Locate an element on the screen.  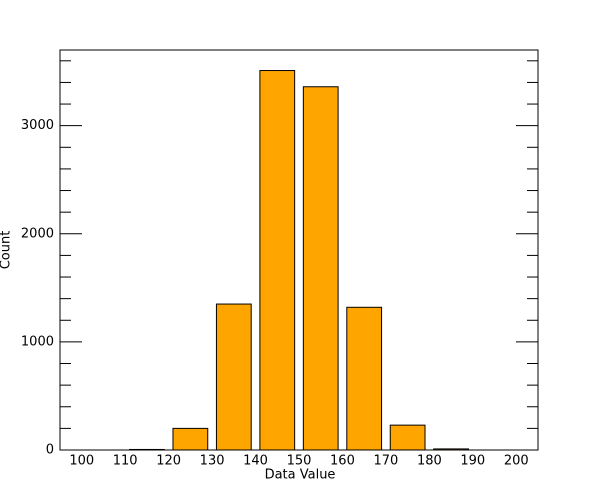
y-tick-label: 0 is located at coordinates (50, 450).